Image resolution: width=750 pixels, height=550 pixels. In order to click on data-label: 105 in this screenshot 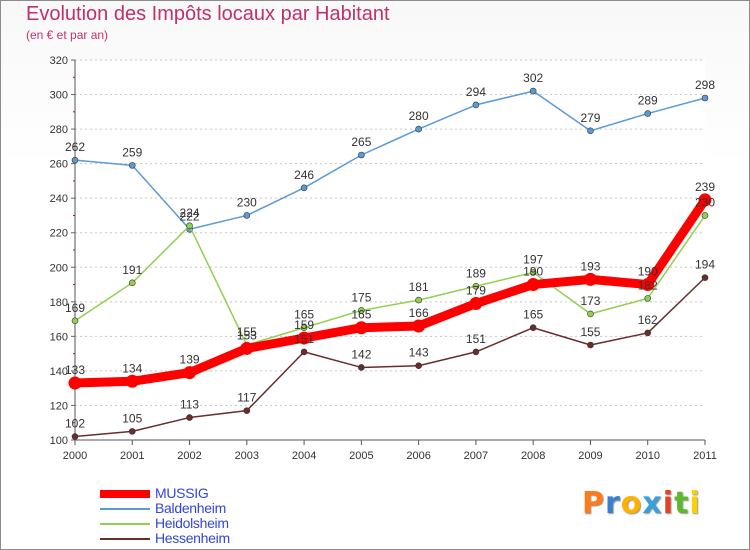, I will do `click(132, 418)`.